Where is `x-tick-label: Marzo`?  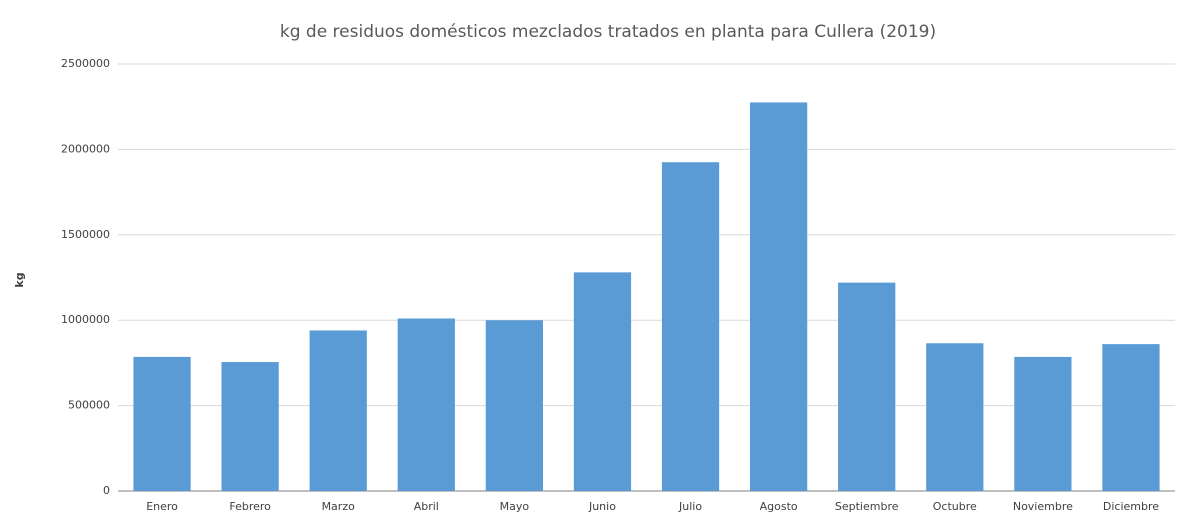 x-tick-label: Marzo is located at coordinates (339, 506).